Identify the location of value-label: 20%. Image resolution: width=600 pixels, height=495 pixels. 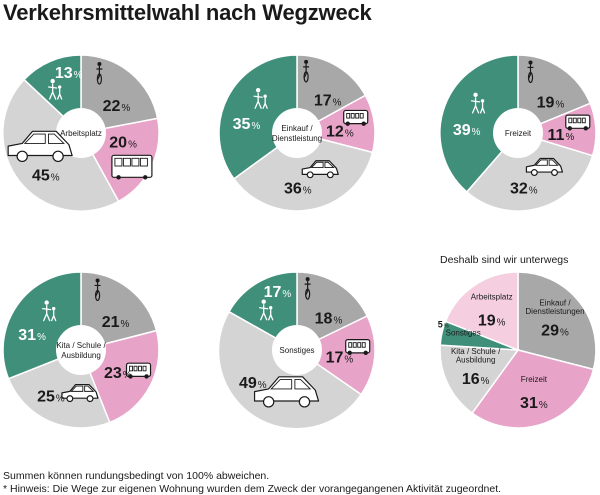
(123, 142).